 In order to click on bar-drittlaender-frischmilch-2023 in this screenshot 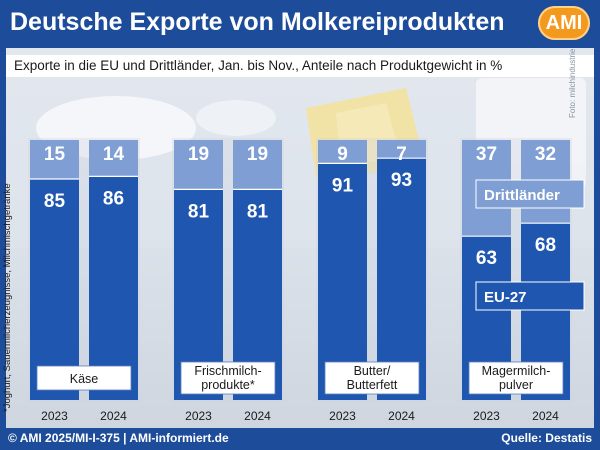, I will do `click(198, 165)`.